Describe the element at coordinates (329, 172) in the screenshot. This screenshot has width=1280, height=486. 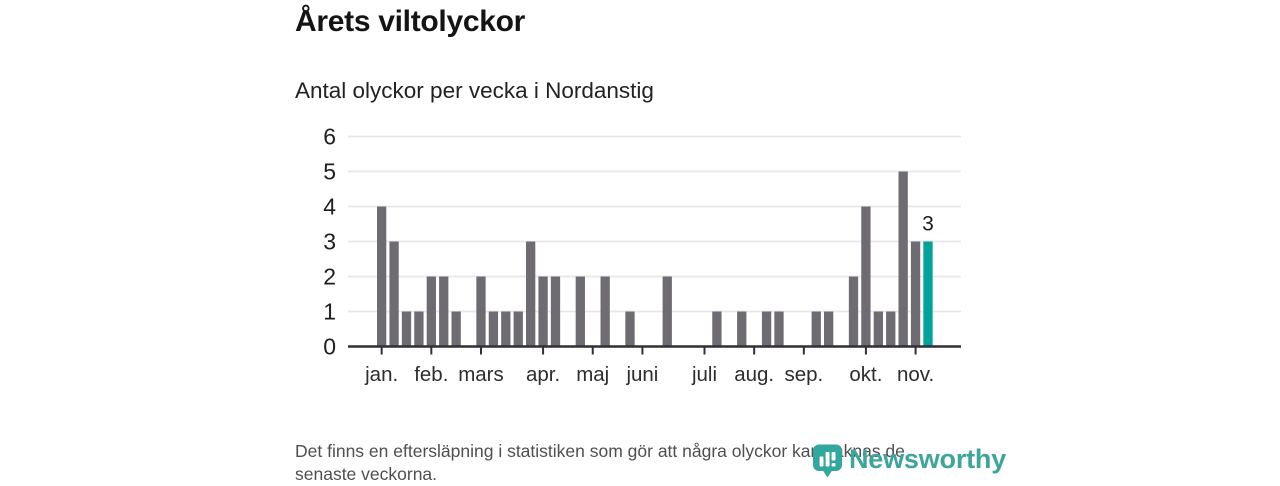
I see `y-axis-label-5: 5` at that location.